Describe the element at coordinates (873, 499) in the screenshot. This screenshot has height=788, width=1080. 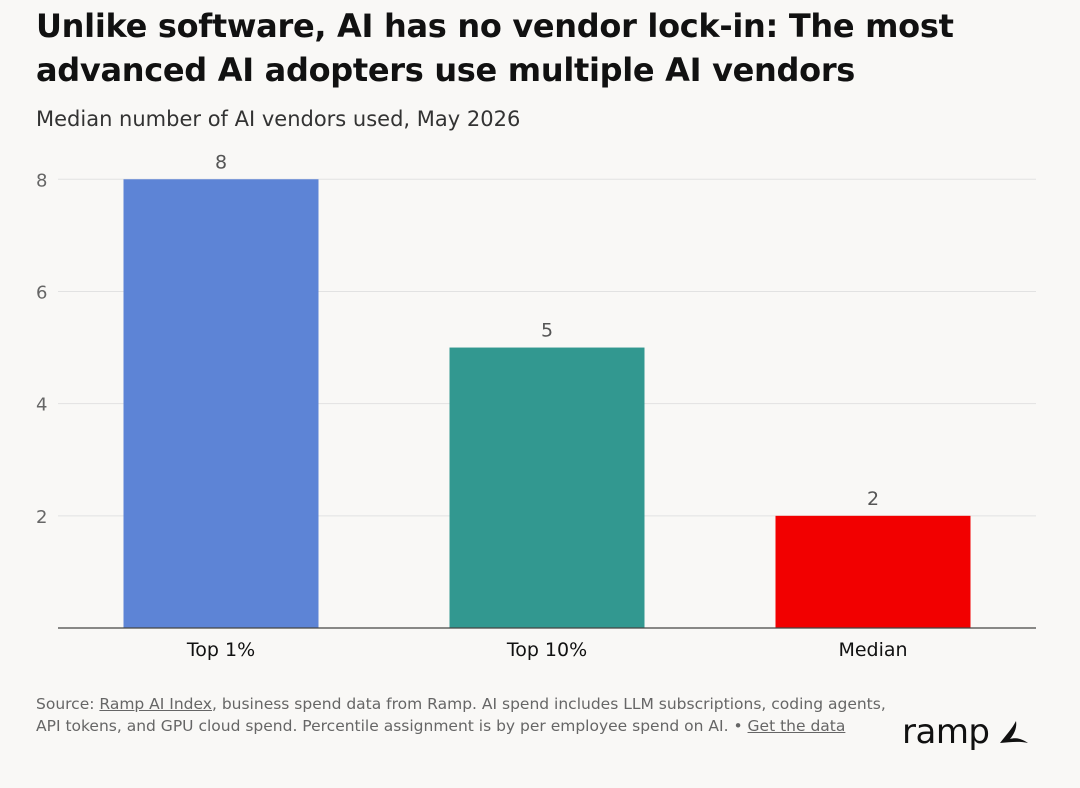
I see `data-label-2: 2` at that location.